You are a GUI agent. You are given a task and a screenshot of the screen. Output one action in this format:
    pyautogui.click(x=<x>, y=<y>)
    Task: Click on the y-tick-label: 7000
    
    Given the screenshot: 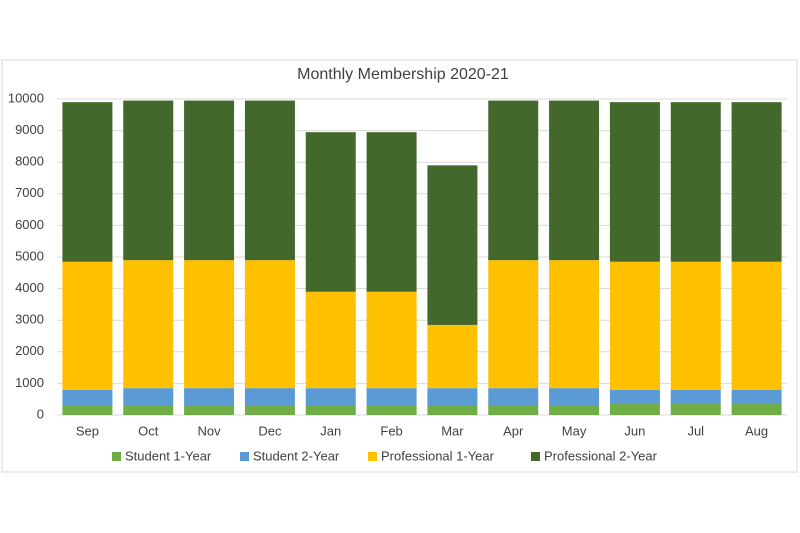 What is the action you would take?
    pyautogui.click(x=29, y=192)
    